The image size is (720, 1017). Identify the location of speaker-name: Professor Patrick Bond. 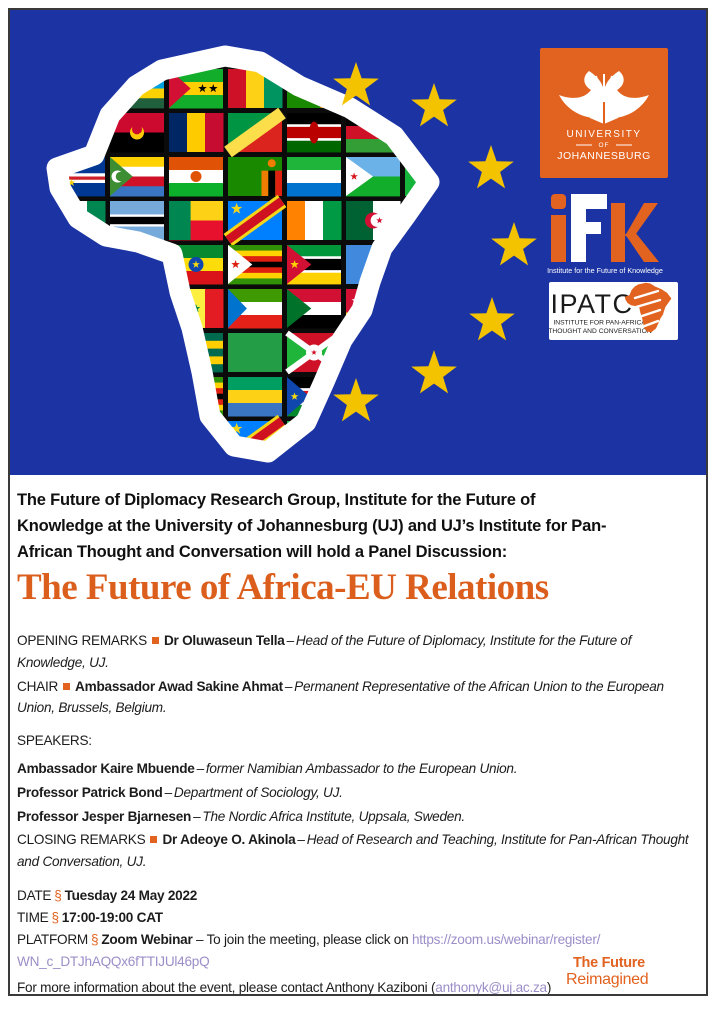
(90, 792).